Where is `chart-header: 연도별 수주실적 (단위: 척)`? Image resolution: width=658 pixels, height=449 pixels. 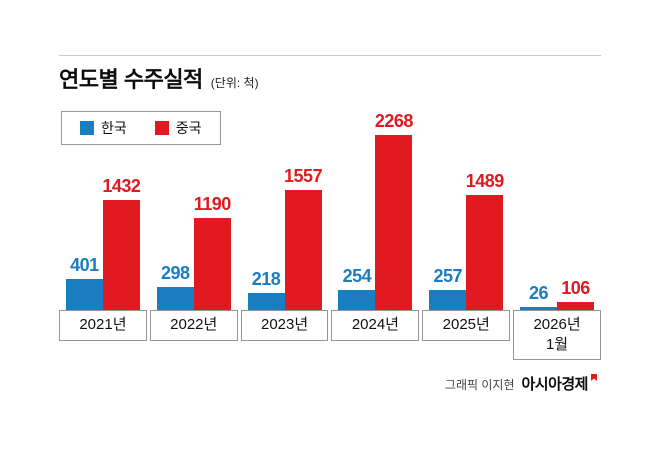 chart-header: 연도별 수주실적 (단위: 척) is located at coordinates (159, 78).